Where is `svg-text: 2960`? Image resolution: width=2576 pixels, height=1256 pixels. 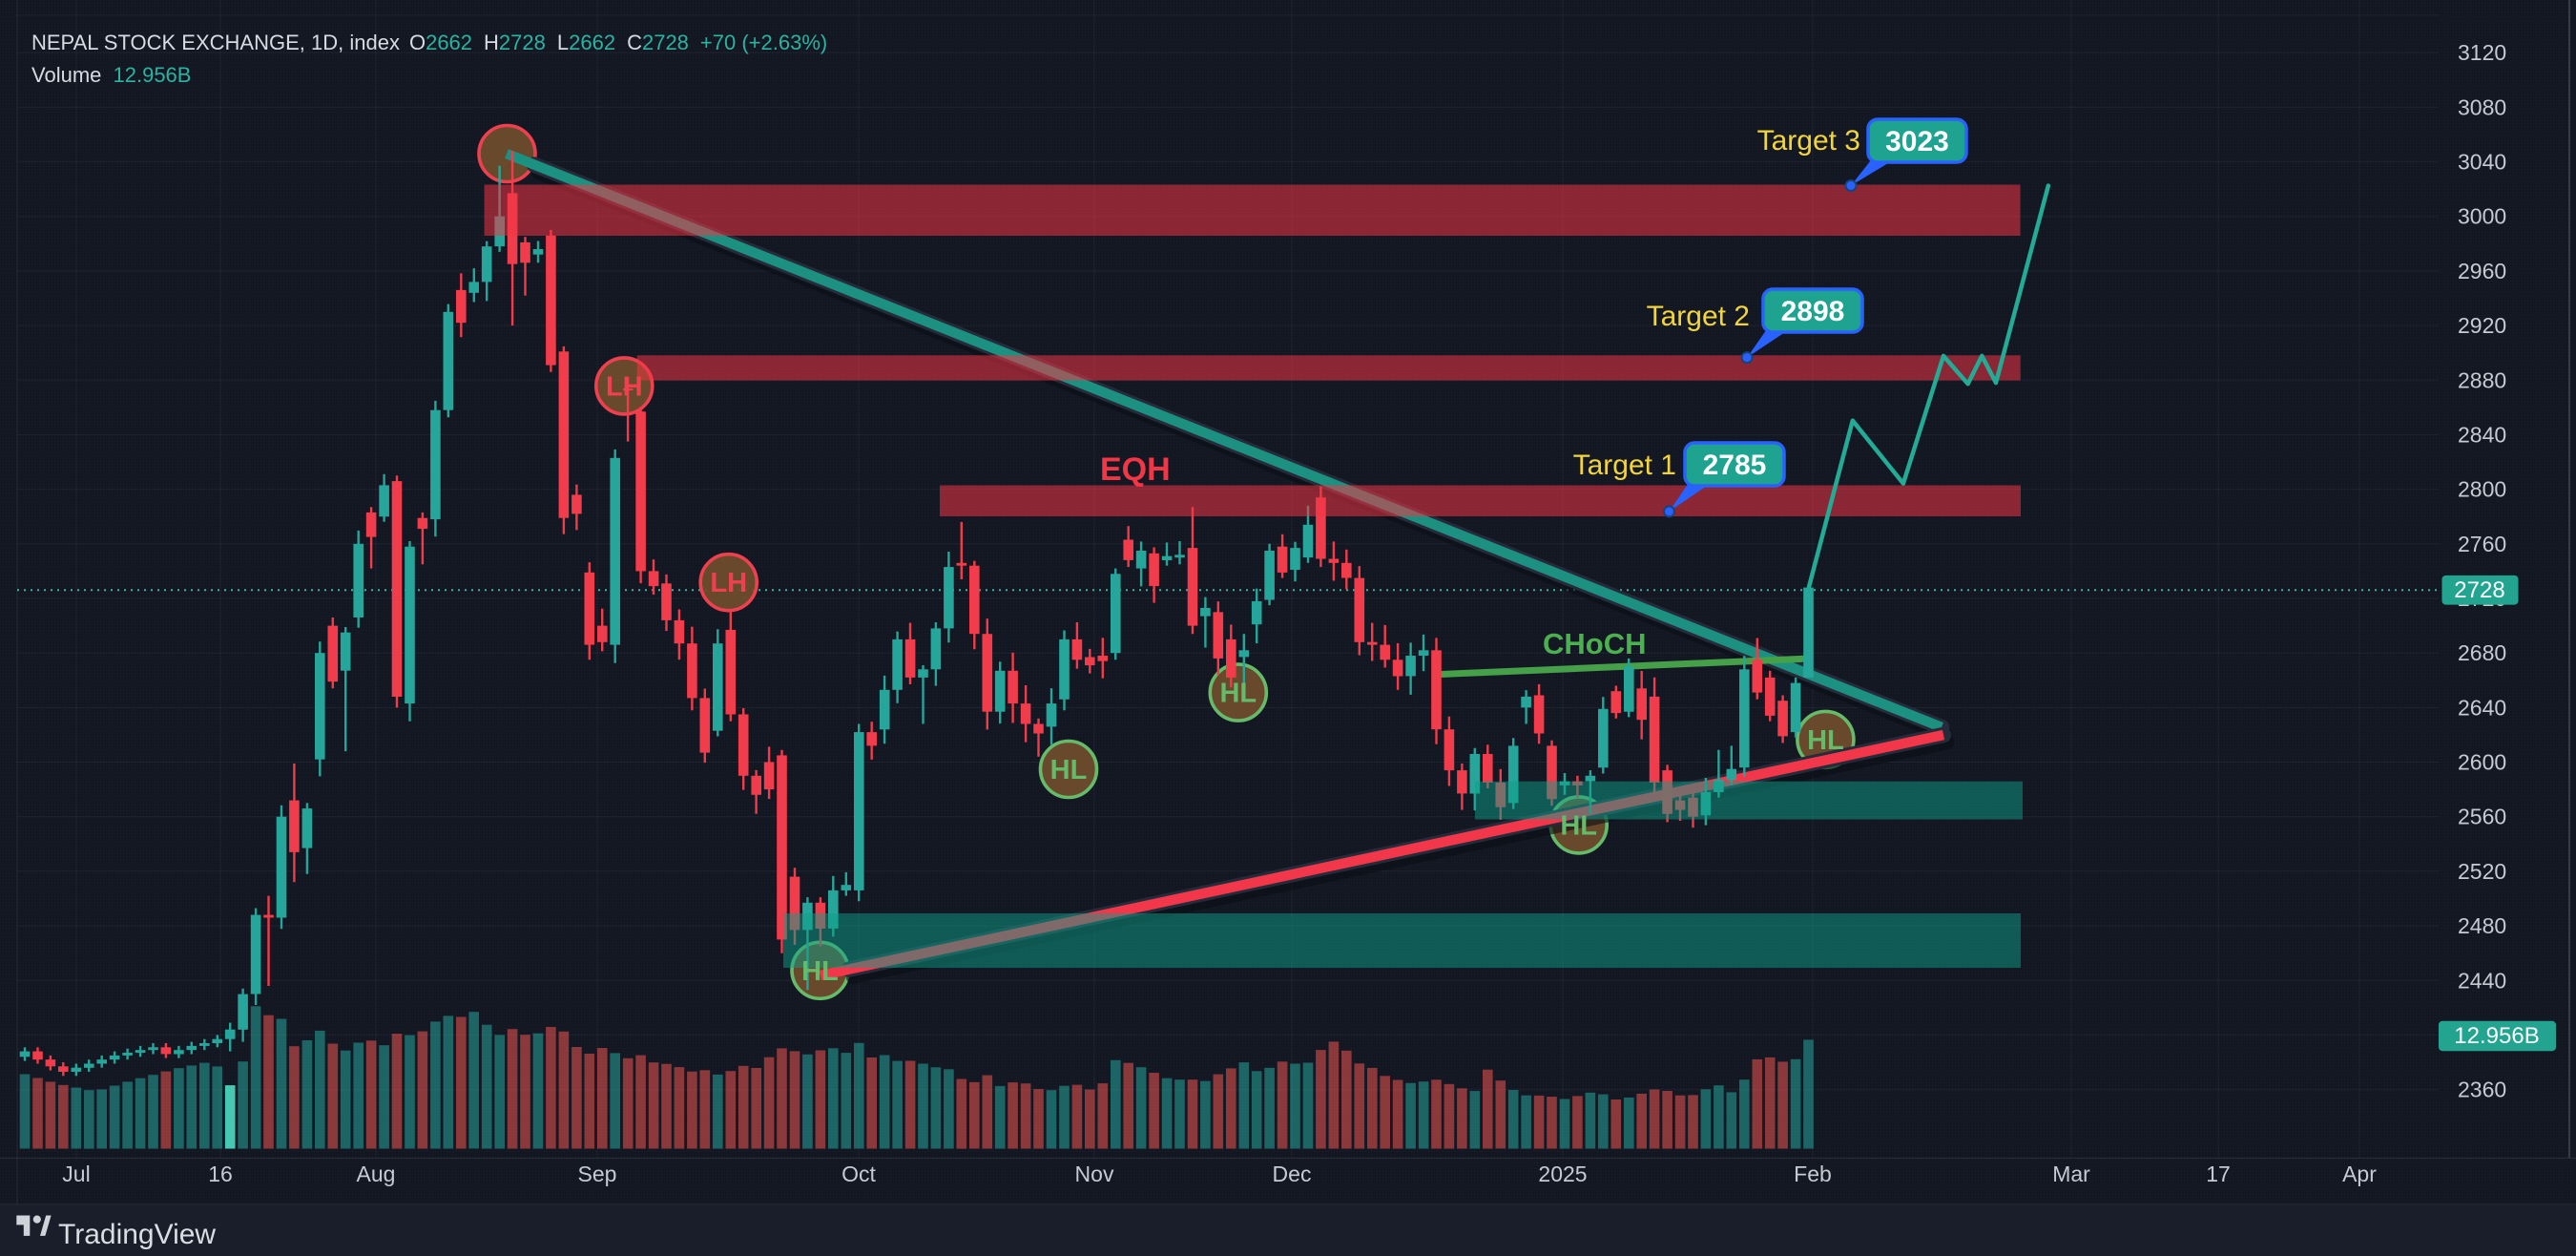 svg-text: 2960 is located at coordinates (2482, 271).